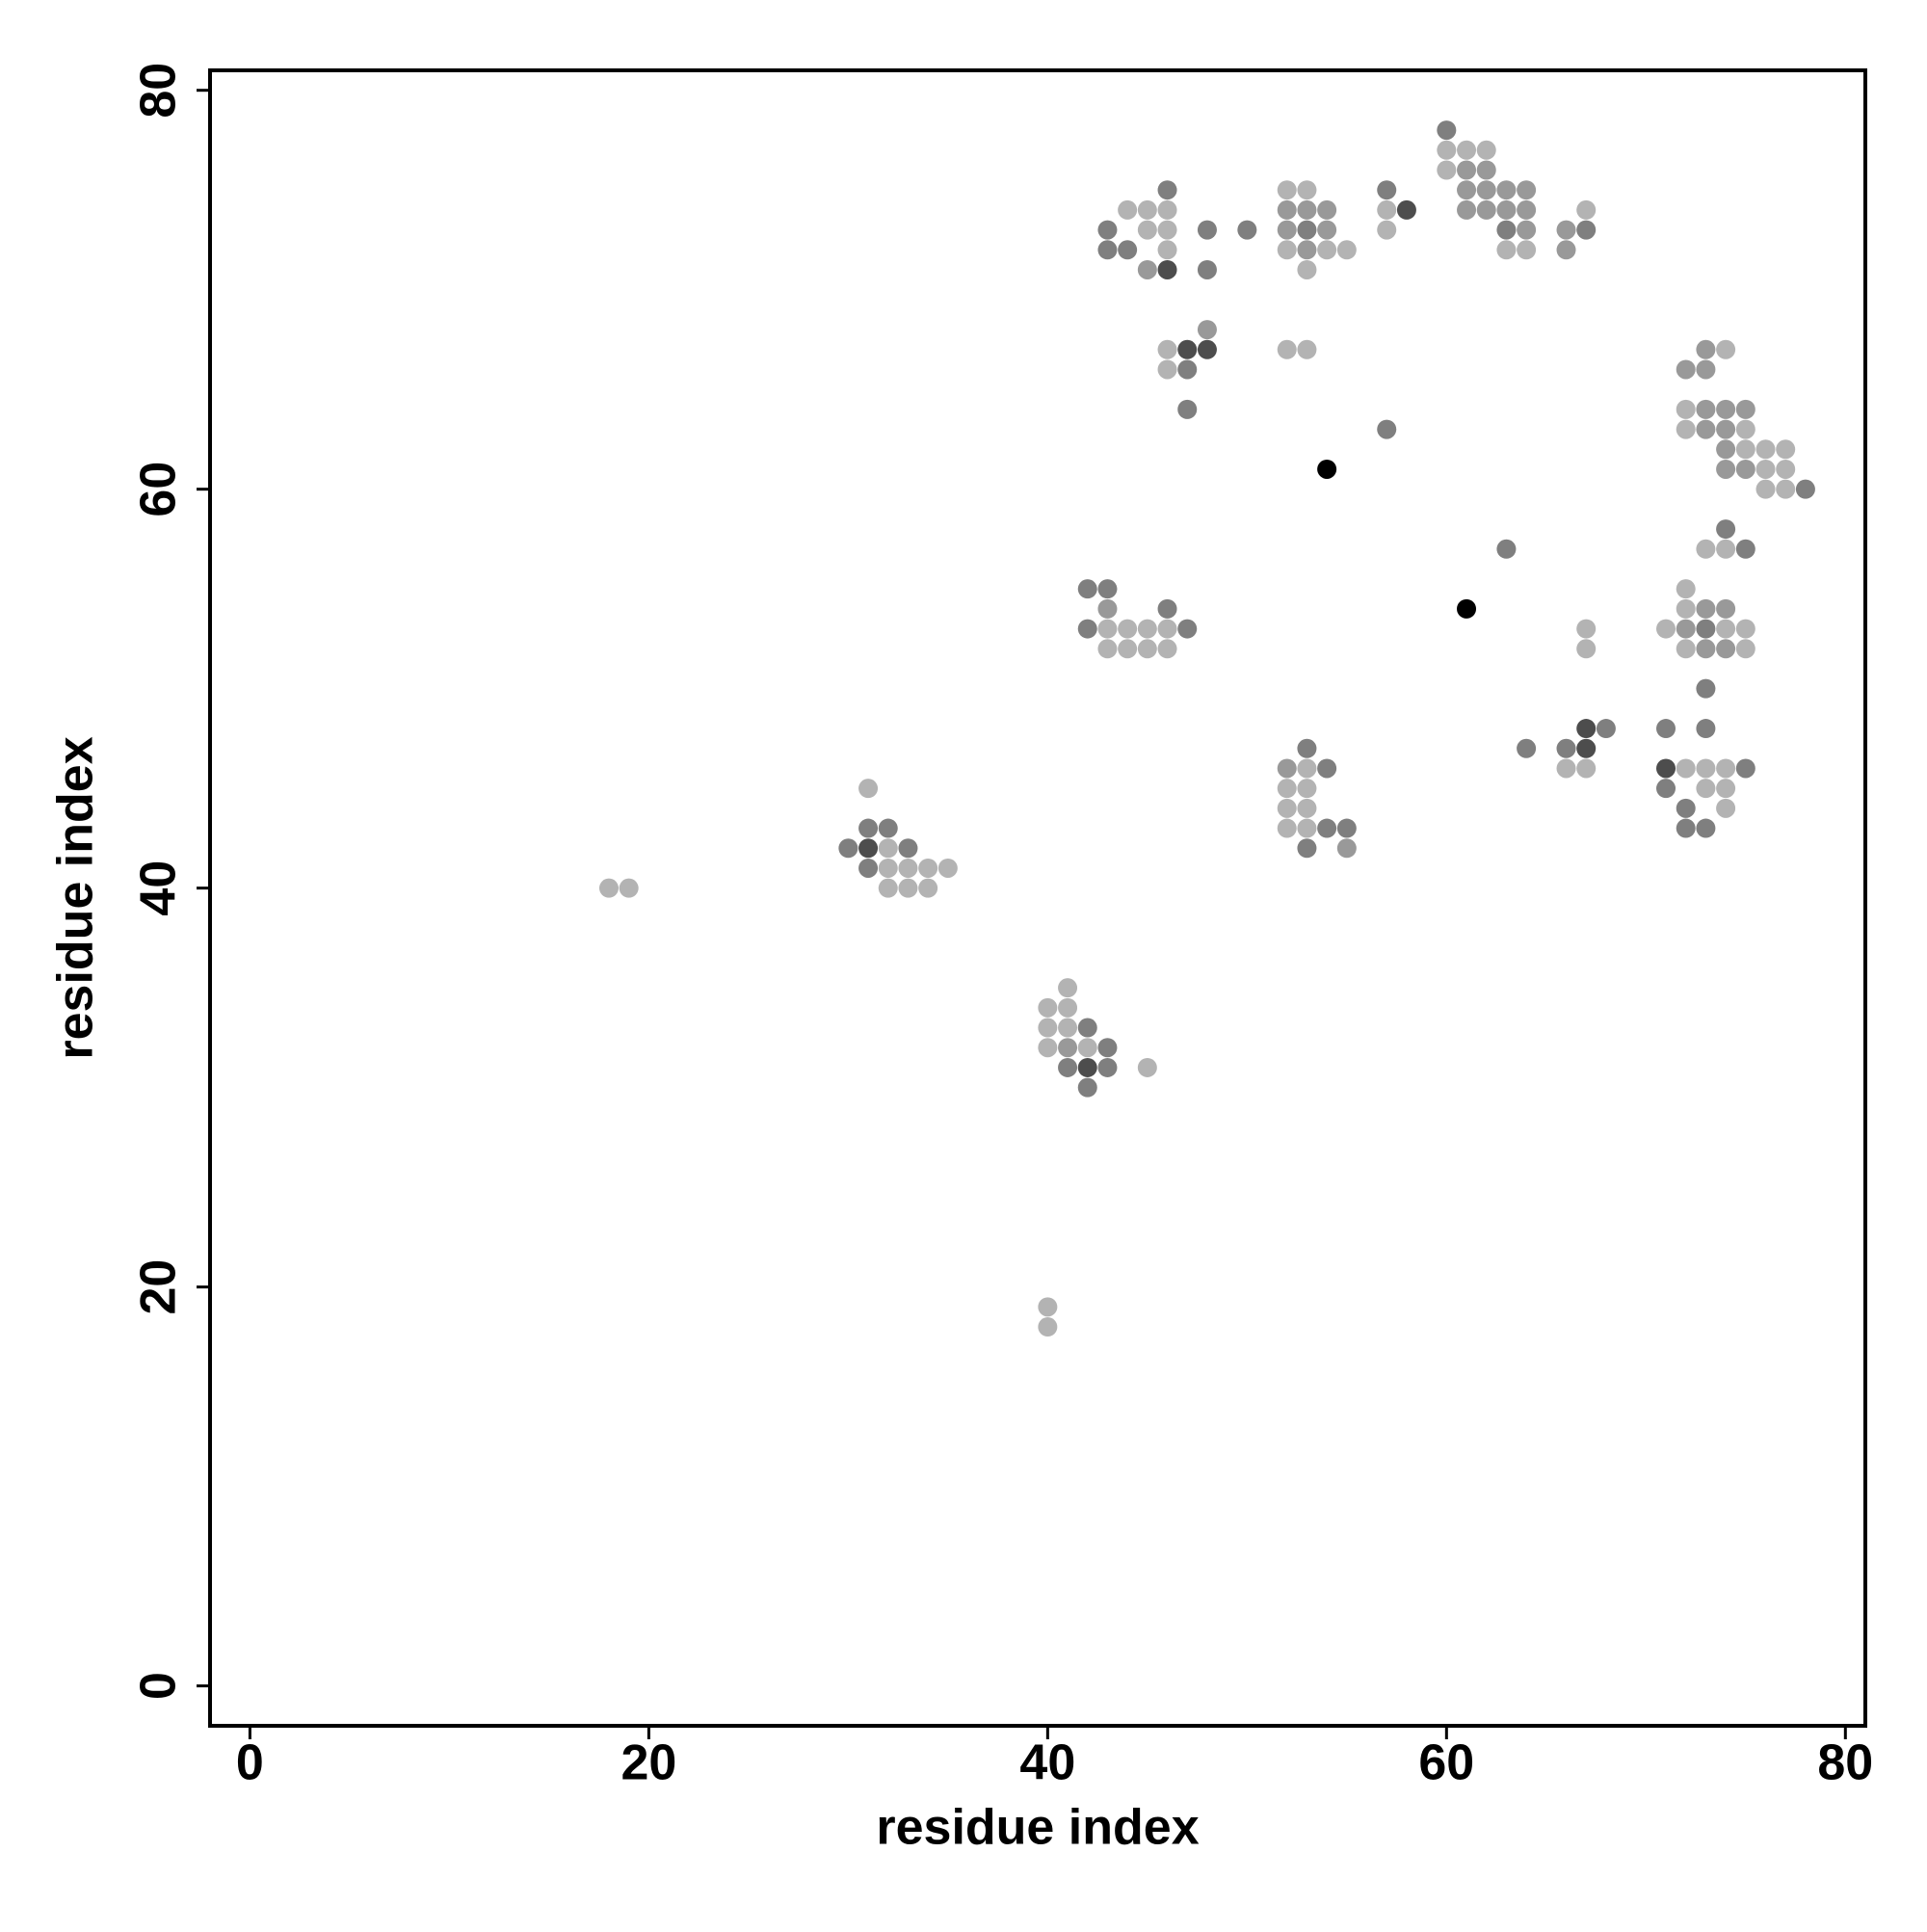 Image resolution: width=1927 pixels, height=1932 pixels. Describe the element at coordinates (250, 1763) in the screenshot. I see `x-tick-label: 0` at that location.